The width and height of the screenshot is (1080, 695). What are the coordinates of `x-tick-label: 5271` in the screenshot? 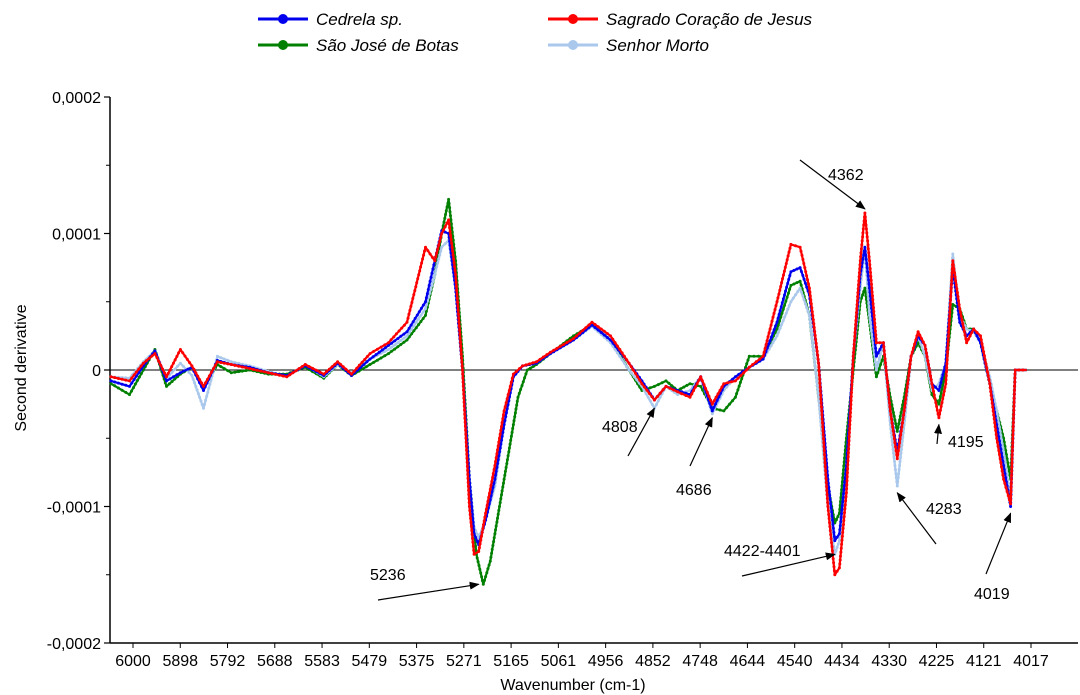 It's located at (464, 661).